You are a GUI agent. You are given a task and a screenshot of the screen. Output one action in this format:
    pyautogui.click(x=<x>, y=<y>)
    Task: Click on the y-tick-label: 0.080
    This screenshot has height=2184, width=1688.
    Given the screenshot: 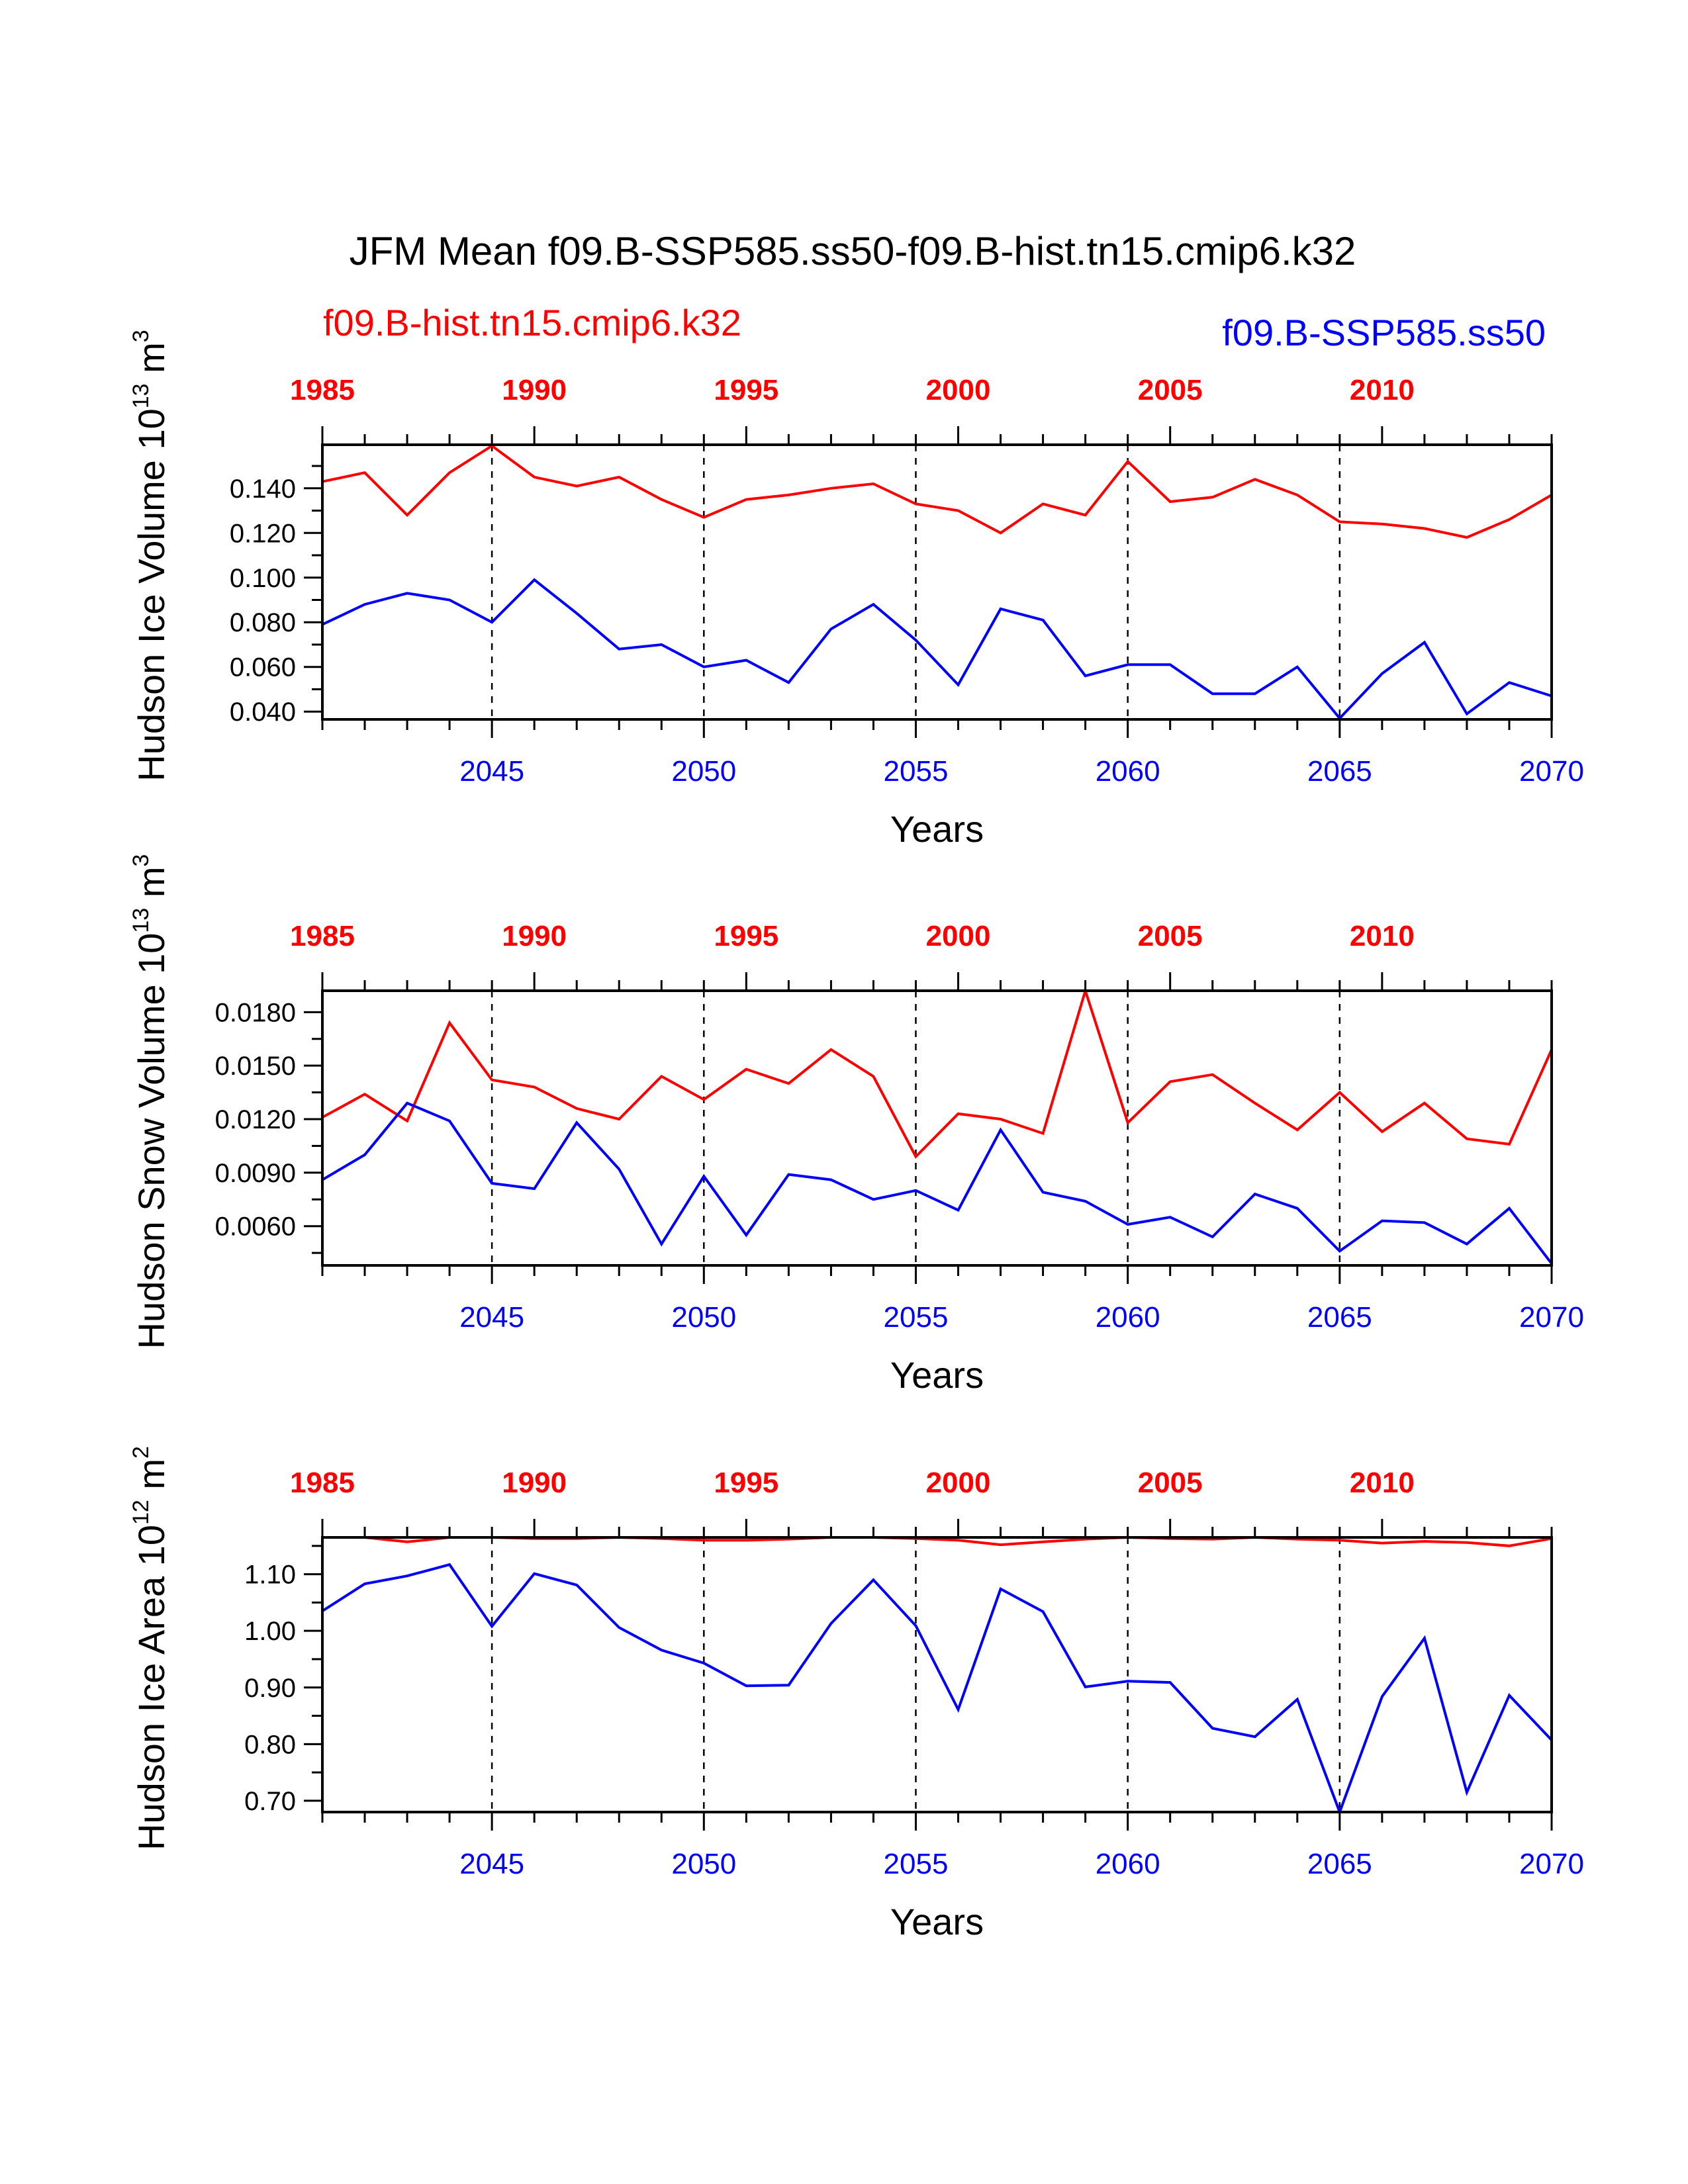 What is the action you would take?
    pyautogui.click(x=263, y=622)
    